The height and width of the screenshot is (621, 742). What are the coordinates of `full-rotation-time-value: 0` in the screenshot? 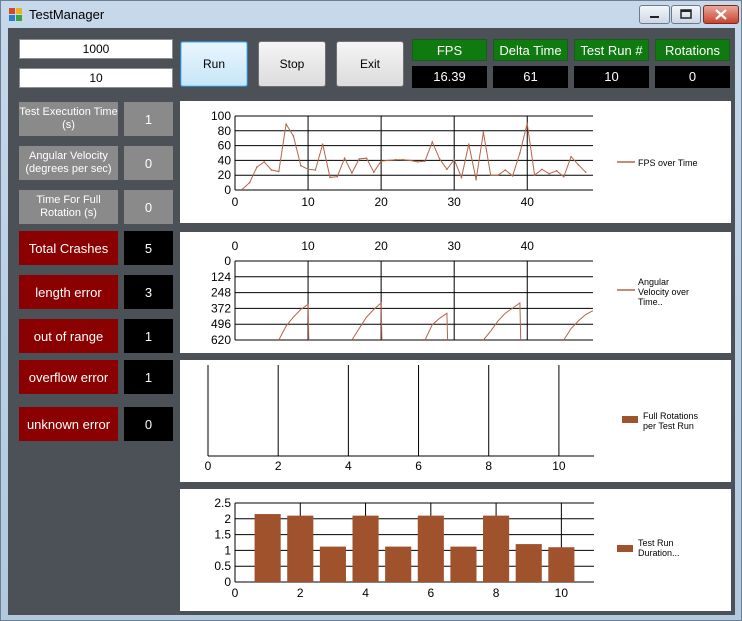 It's located at (148, 207).